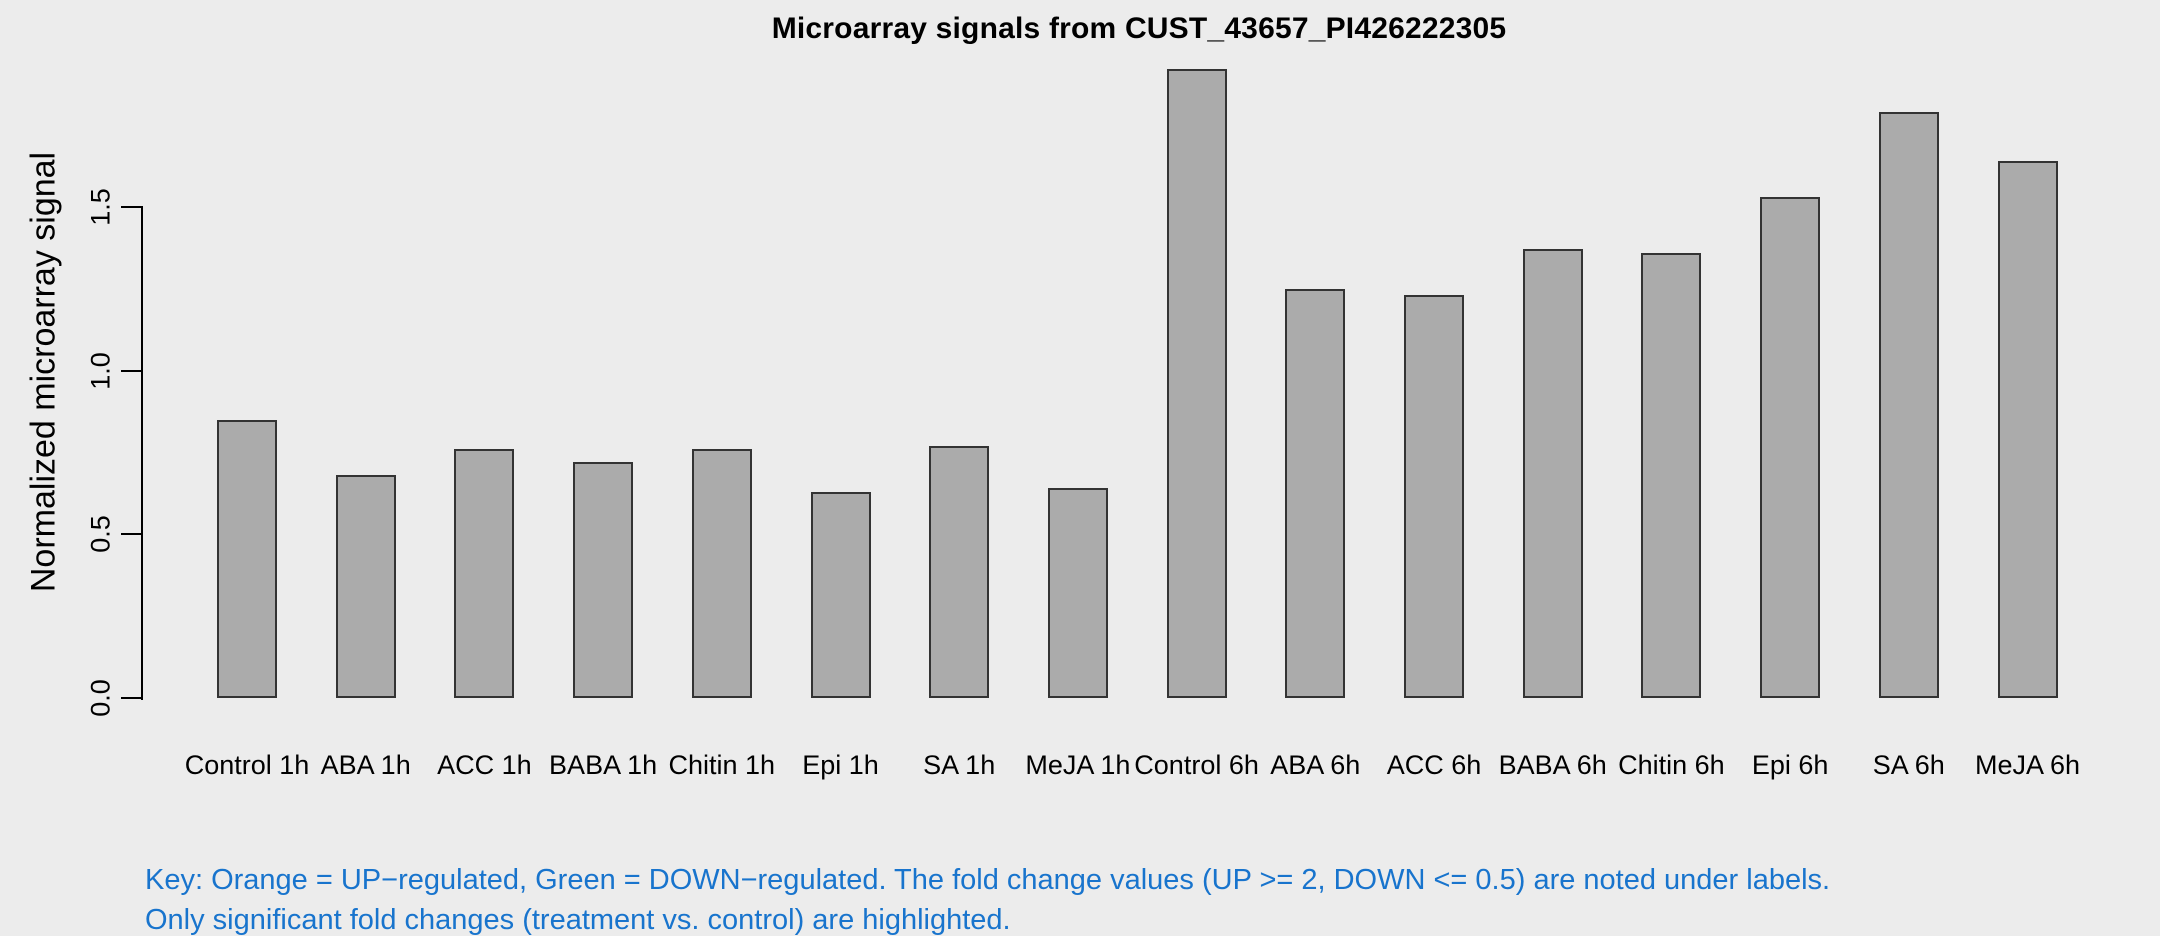 This screenshot has height=936, width=2160. Describe the element at coordinates (1908, 404) in the screenshot. I see `bar-sa-6h` at that location.